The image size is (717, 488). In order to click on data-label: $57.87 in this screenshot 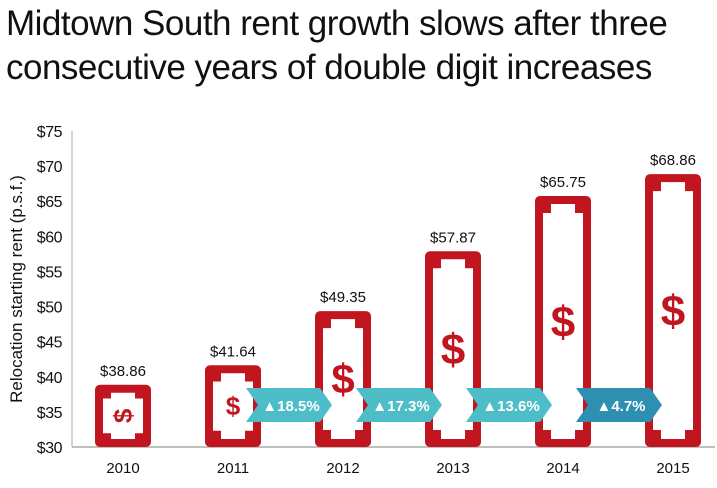, I will do `click(453, 237)`.